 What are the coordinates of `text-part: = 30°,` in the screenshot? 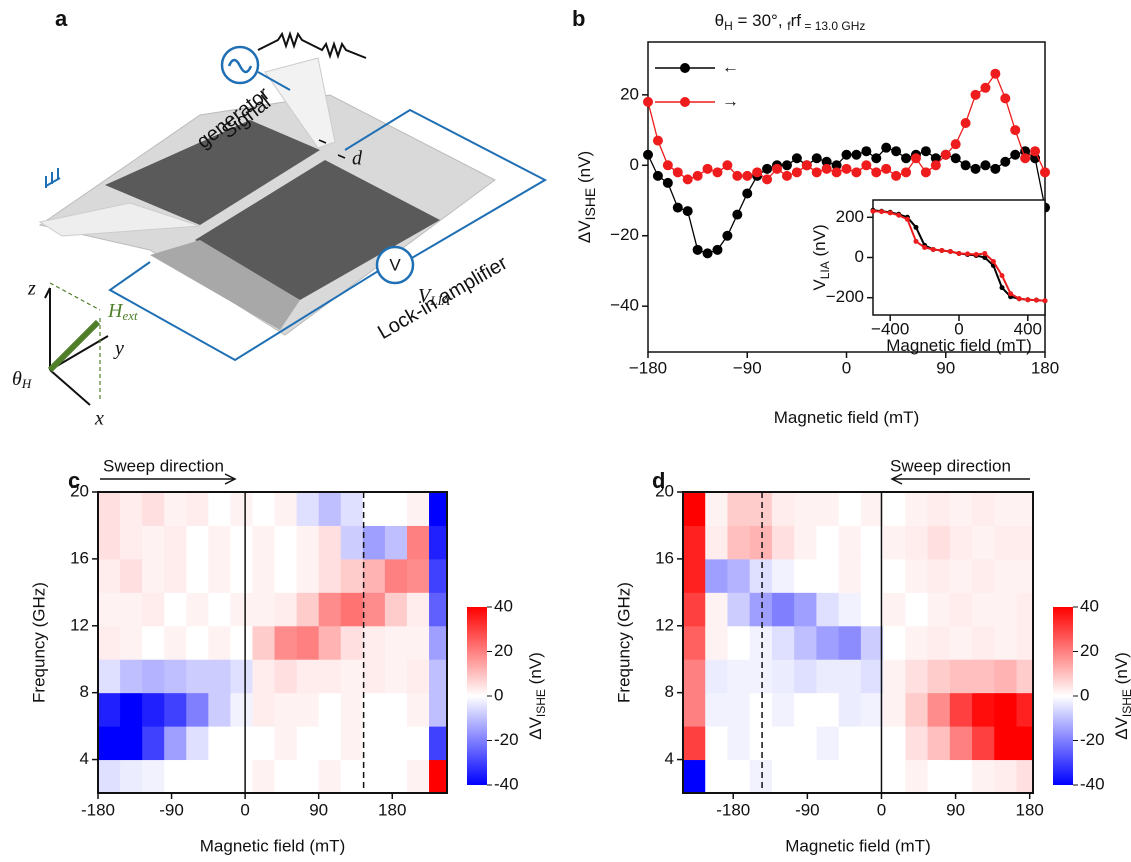 It's located at (760, 20).